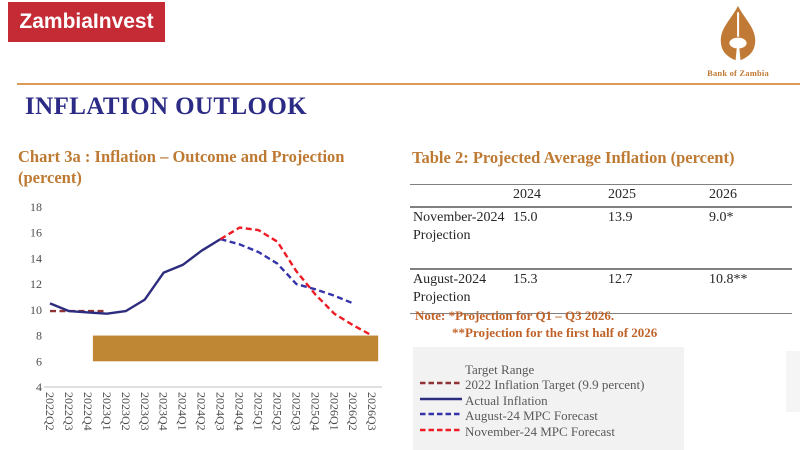 The image size is (800, 450). Describe the element at coordinates (235, 348) in the screenshot. I see `target-range-band` at that location.